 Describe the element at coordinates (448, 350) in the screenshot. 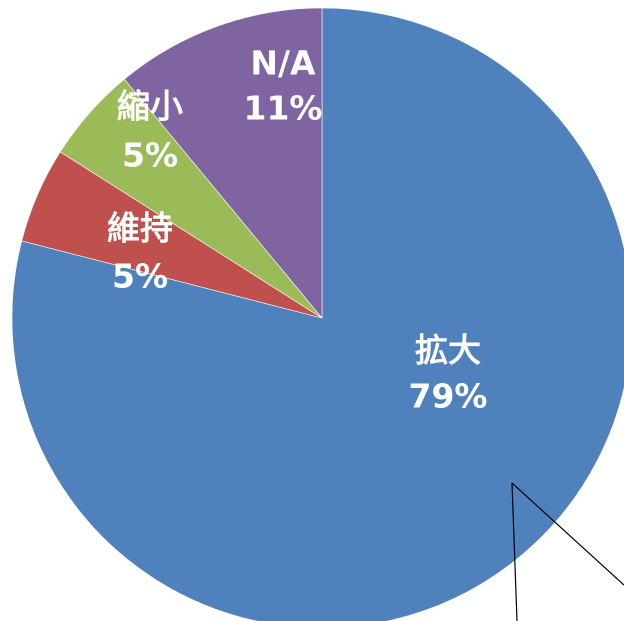

I see `slice-label: 拡大` at that location.